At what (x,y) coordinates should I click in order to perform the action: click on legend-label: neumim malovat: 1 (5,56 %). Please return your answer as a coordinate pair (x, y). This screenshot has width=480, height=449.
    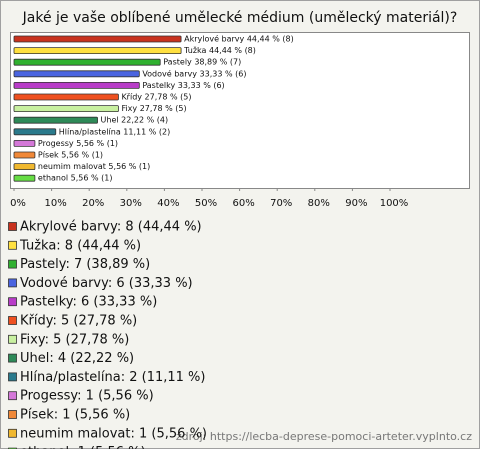
    Looking at the image, I should click on (113, 433).